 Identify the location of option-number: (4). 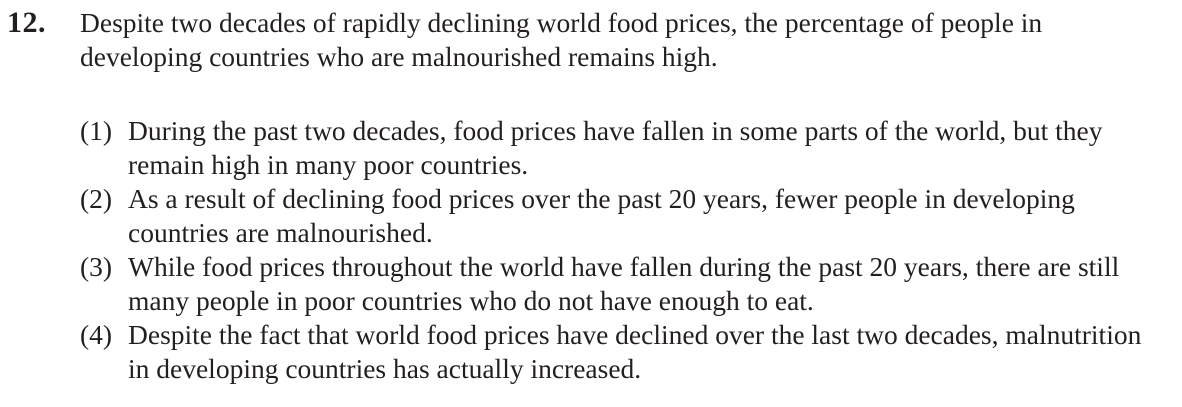
(96, 334).